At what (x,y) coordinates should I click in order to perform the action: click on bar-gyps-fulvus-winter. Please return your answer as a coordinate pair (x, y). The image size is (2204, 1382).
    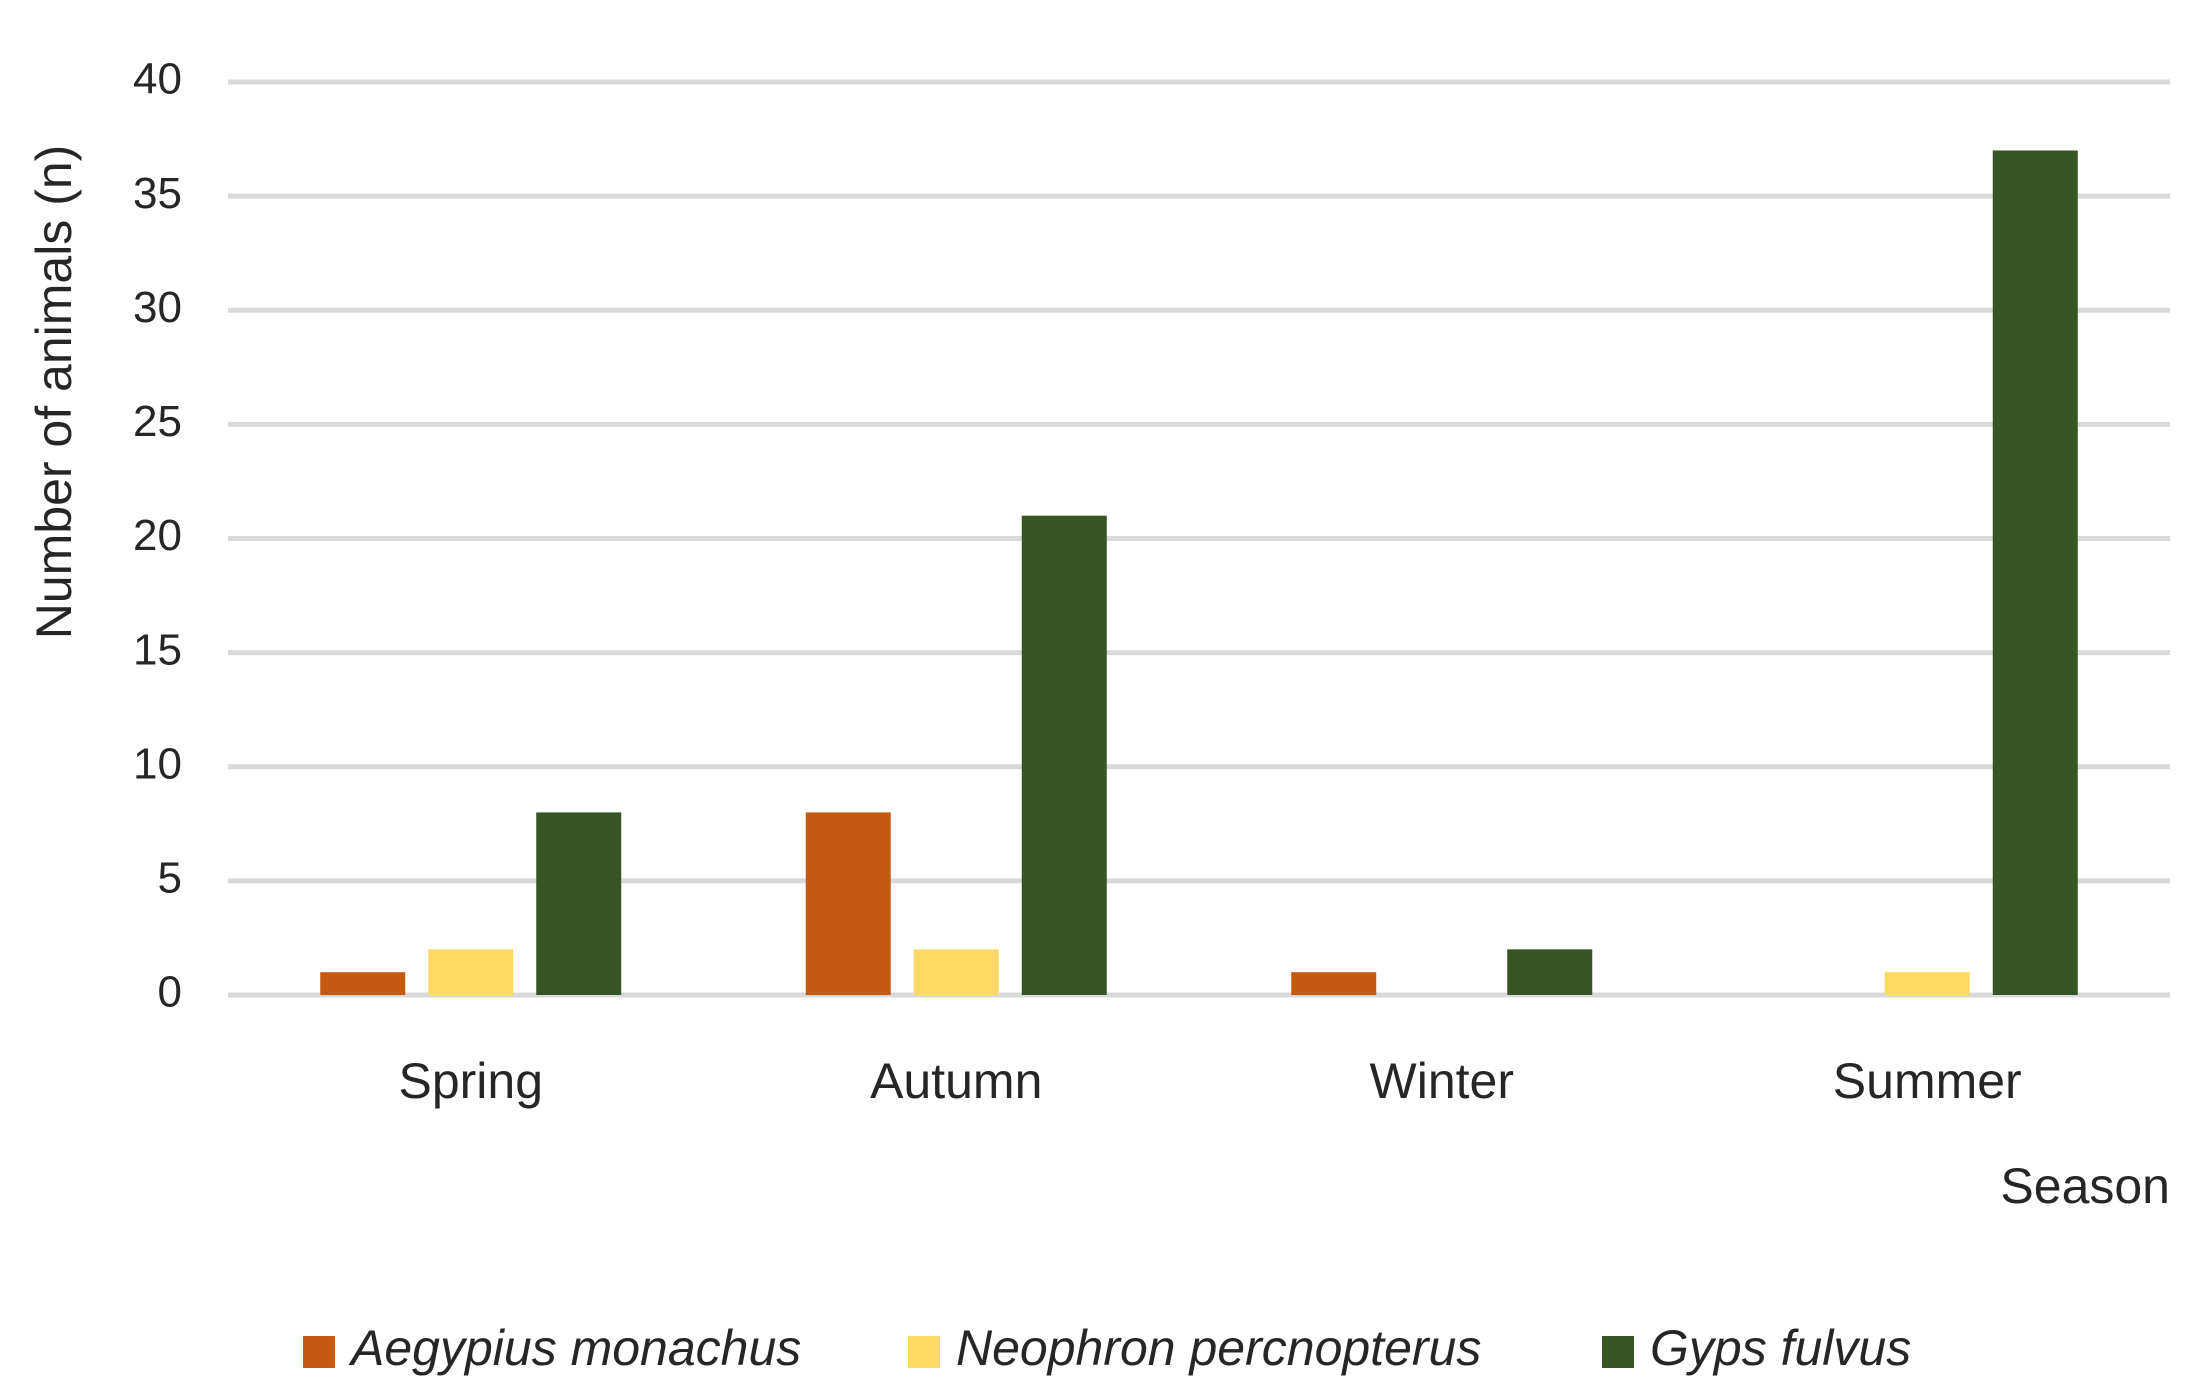
    Looking at the image, I should click on (1550, 972).